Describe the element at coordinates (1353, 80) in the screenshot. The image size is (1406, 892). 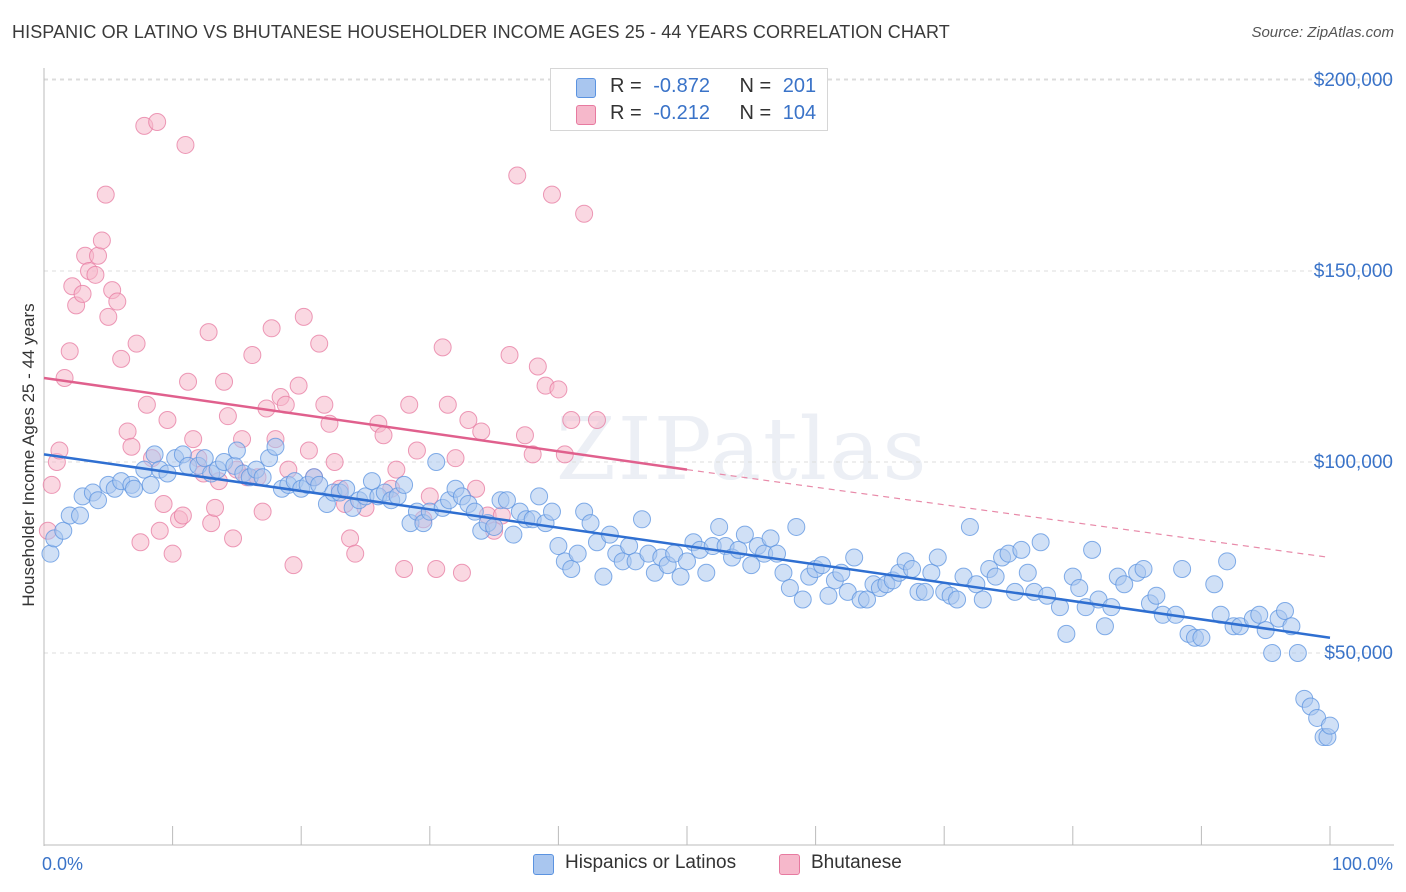
I see `y-tick-label: $200,000` at that location.